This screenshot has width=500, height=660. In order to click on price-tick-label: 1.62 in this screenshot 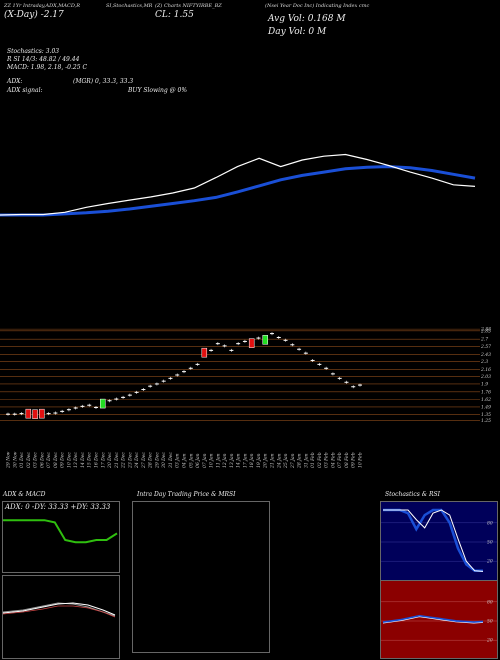, I will do `click(486, 400)`.